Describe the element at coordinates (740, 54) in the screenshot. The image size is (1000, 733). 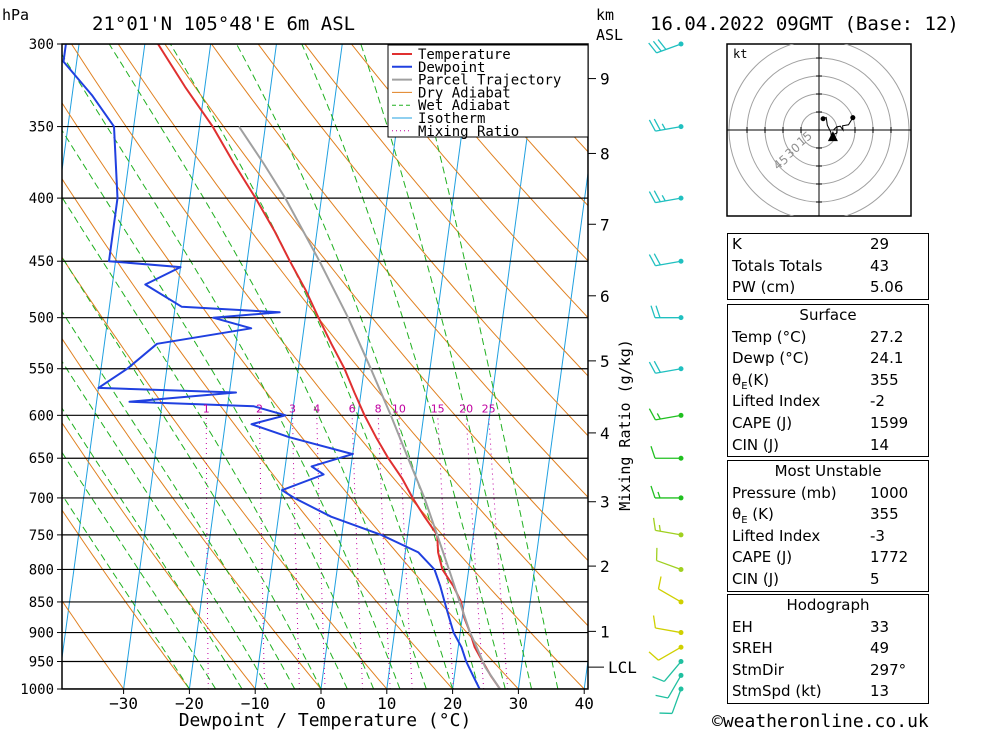
I see `hodograph-unit-label: kt` at that location.